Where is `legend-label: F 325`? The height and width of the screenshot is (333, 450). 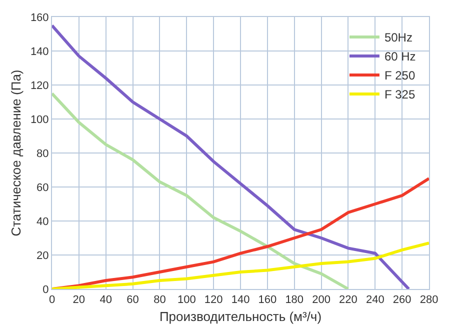 legend-label: F 325 is located at coordinates (400, 95).